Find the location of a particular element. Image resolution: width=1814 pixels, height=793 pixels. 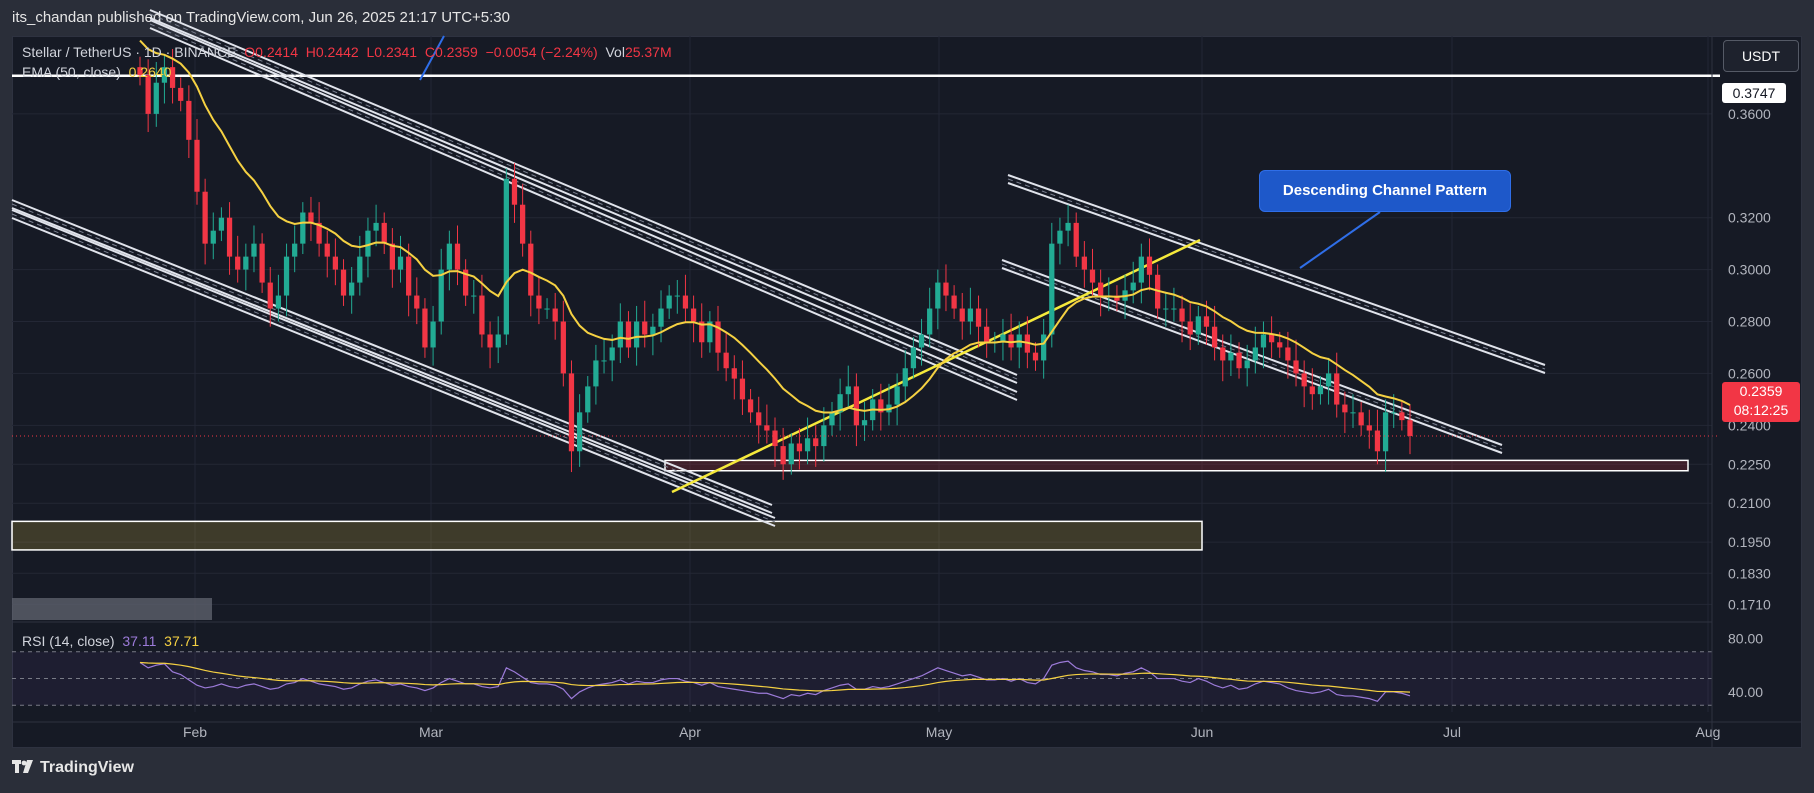

annotation-arrow is located at coordinates (432, 58).